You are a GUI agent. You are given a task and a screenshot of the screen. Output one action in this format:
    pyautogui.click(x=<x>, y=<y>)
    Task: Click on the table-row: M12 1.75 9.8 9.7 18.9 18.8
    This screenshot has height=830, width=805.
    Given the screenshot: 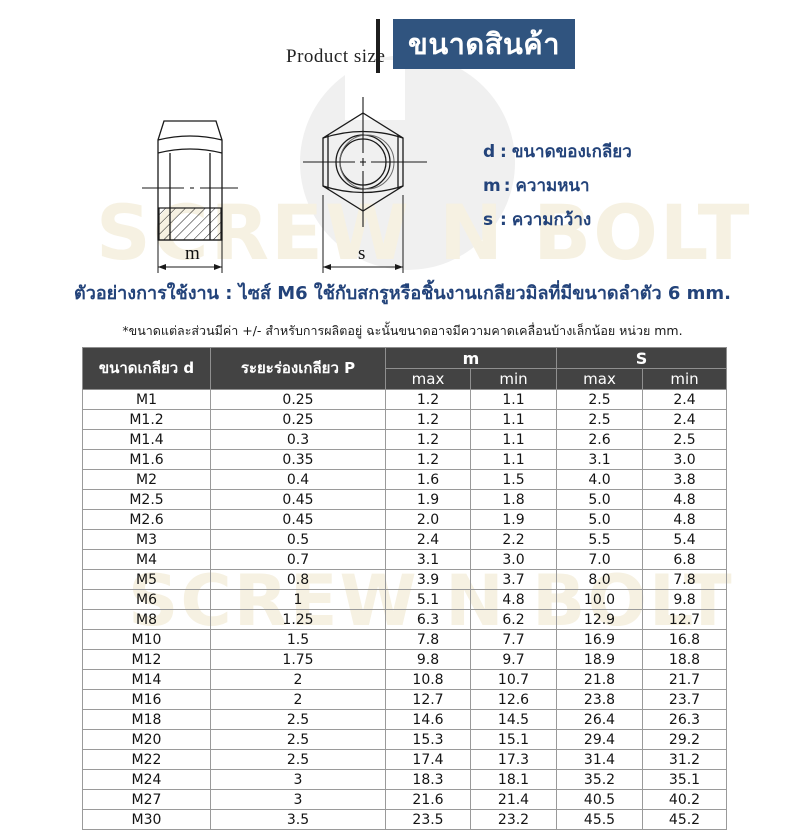 What is the action you would take?
    pyautogui.click(x=405, y=659)
    